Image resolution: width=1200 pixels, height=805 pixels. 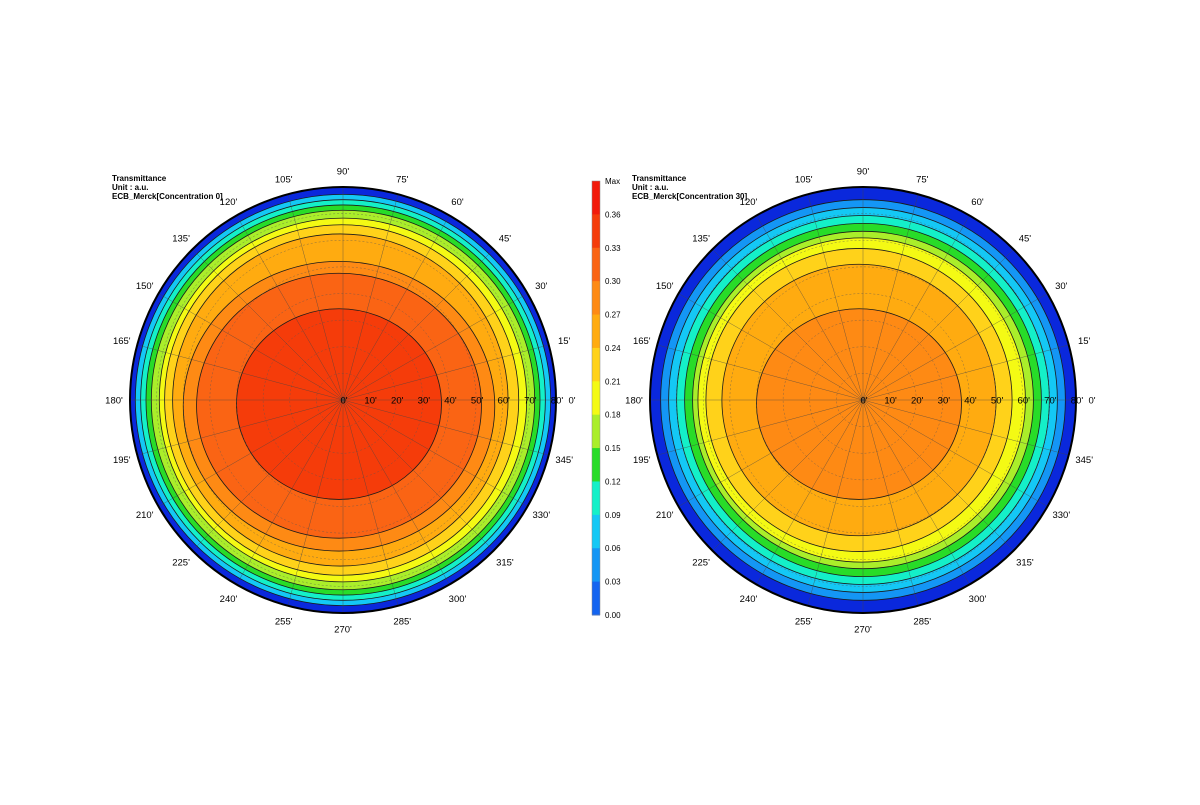 What do you see at coordinates (613, 582) in the screenshot?
I see `colorbar-label: 0.03` at bounding box center [613, 582].